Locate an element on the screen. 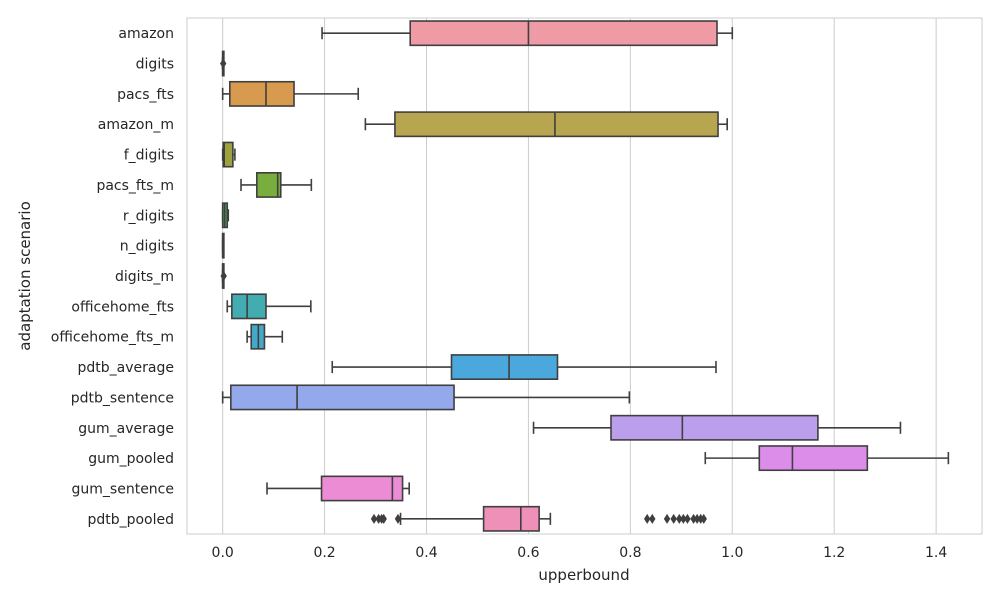  y-tick-label: digits_m is located at coordinates (144, 277).